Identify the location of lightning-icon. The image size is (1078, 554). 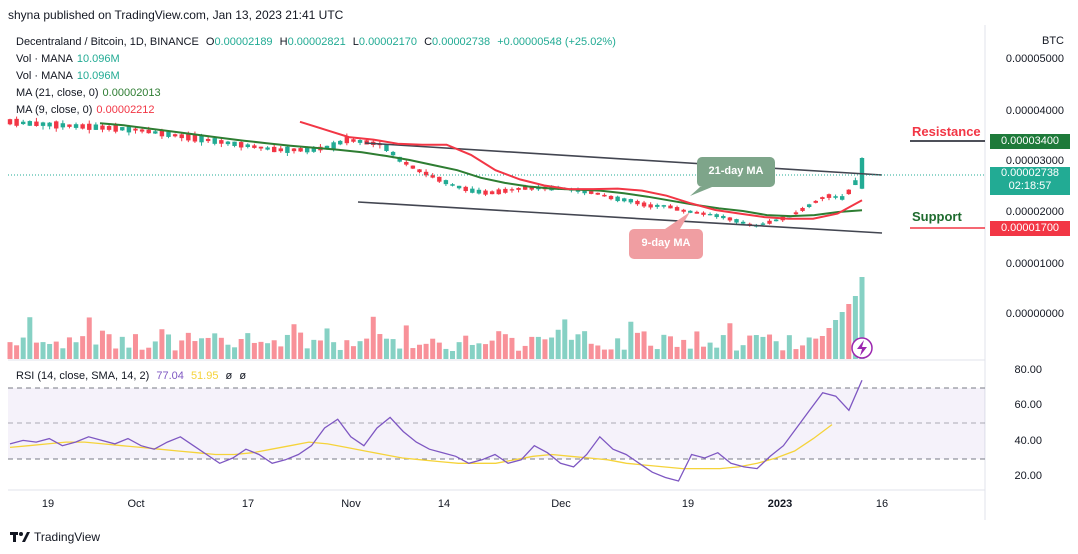
(862, 348).